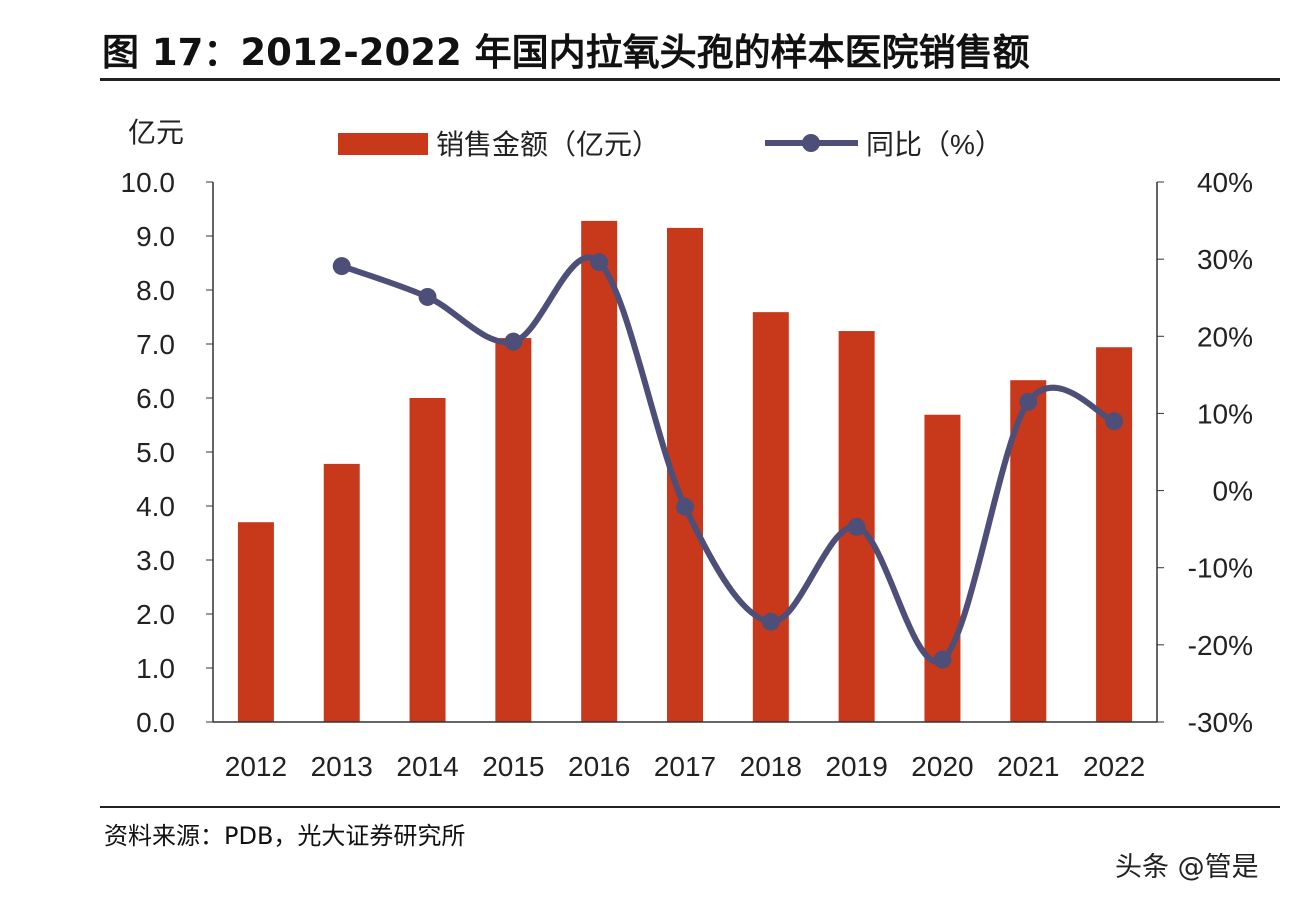  What do you see at coordinates (811, 143) in the screenshot?
I see `legend-line-marker` at bounding box center [811, 143].